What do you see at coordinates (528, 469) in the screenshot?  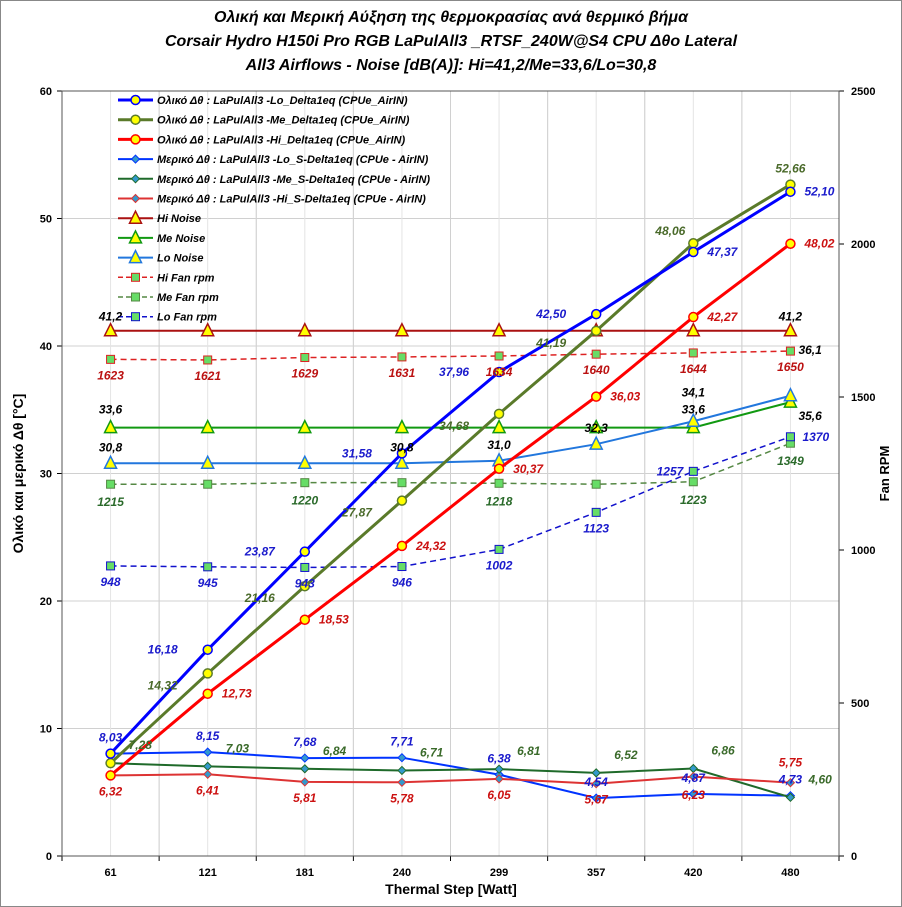 I see `data-label: 30,37` at bounding box center [528, 469].